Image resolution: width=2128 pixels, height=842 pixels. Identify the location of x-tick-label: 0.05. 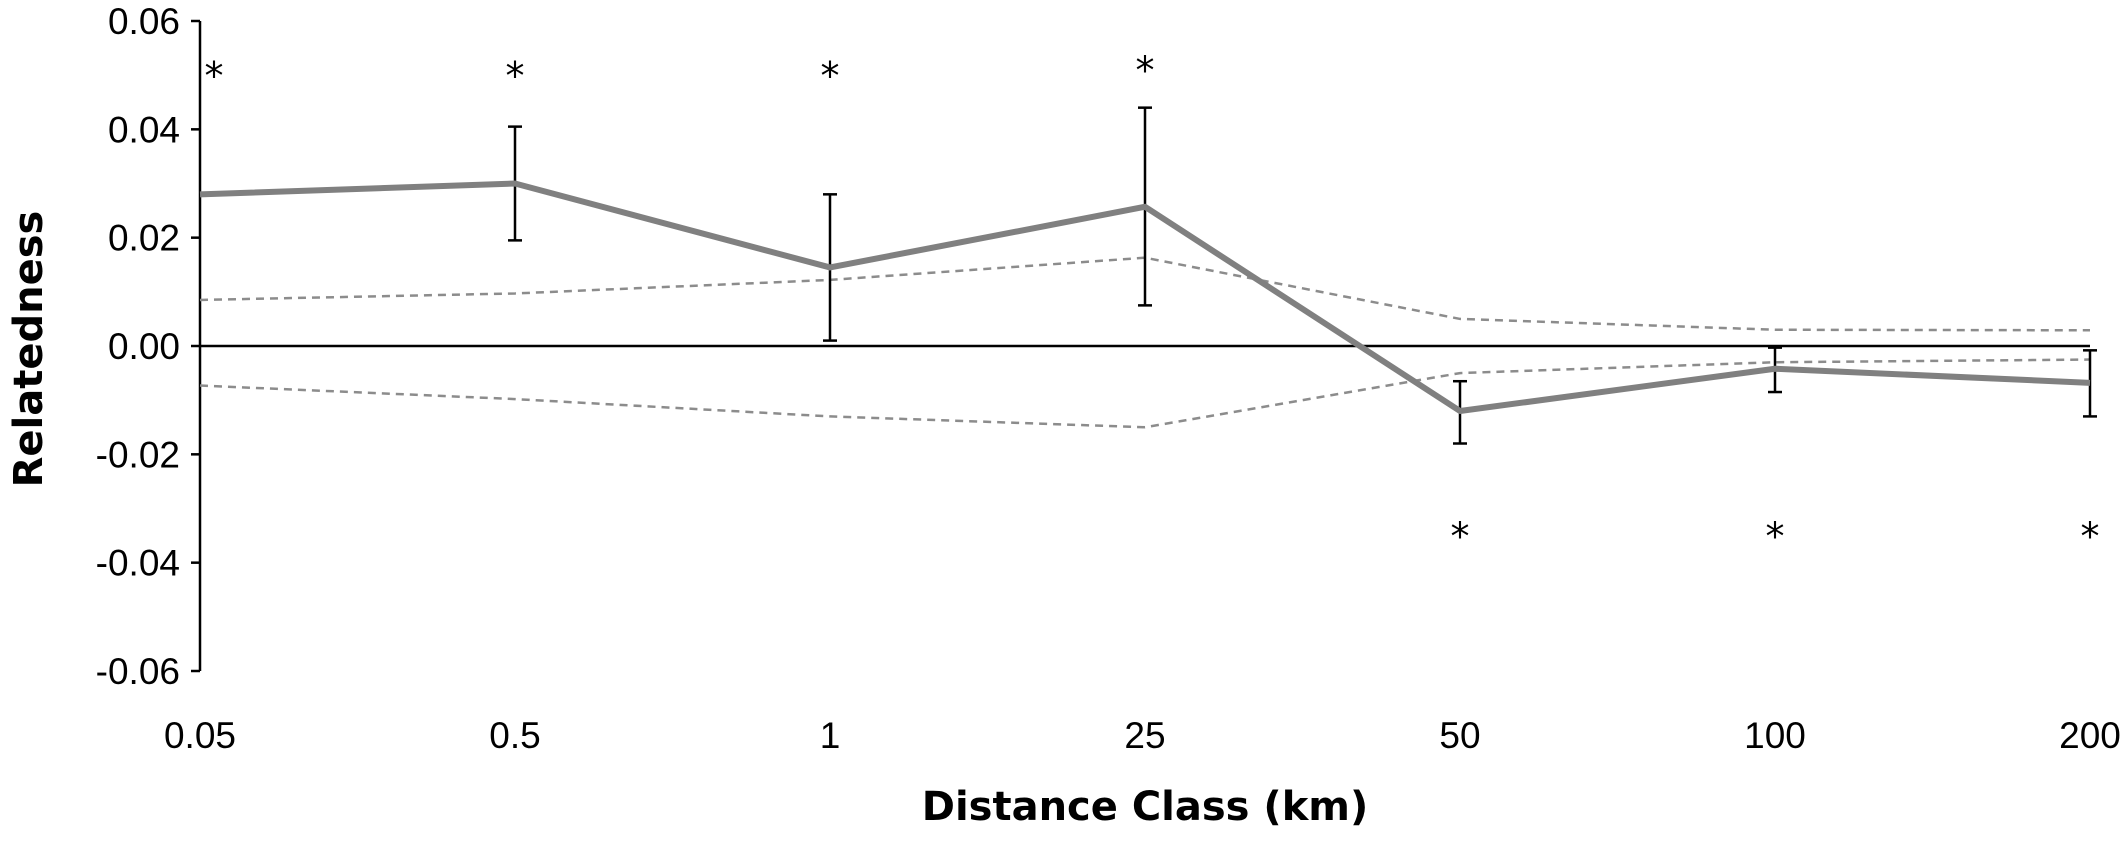
(200, 735).